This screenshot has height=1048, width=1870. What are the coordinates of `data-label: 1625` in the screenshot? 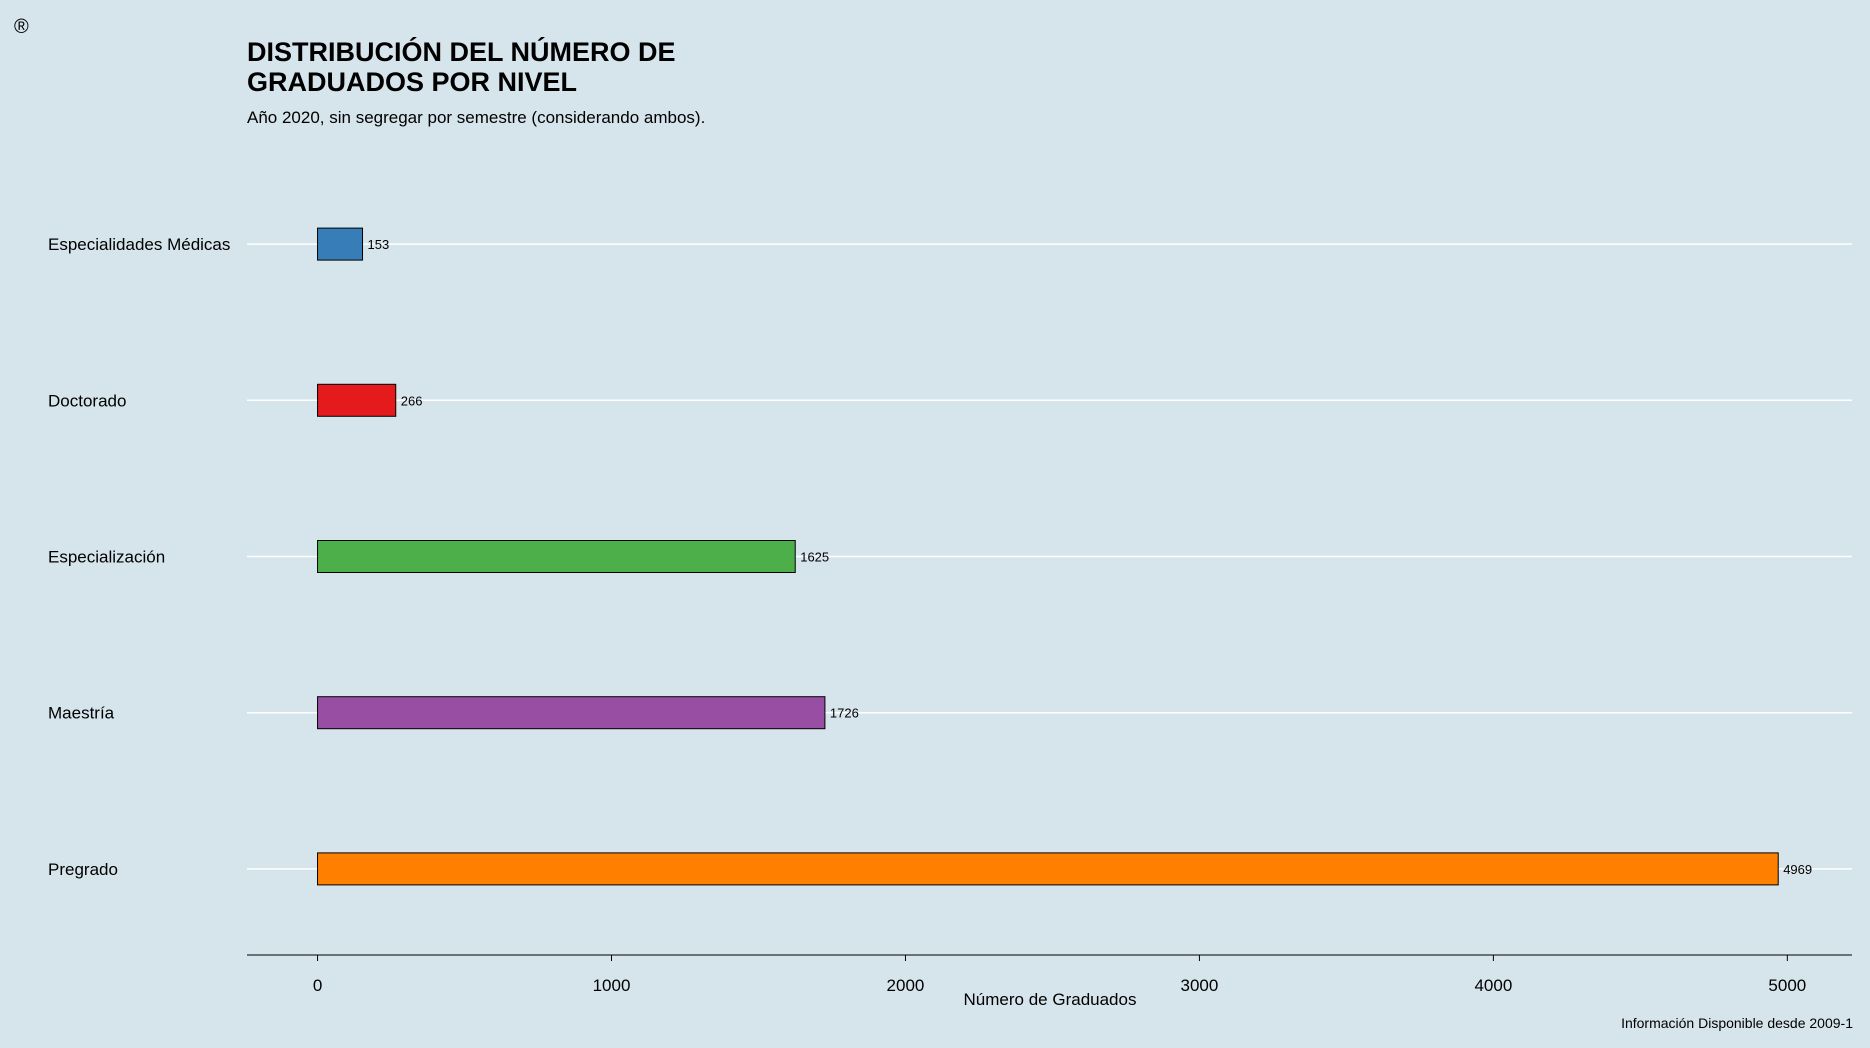 It's located at (814, 557).